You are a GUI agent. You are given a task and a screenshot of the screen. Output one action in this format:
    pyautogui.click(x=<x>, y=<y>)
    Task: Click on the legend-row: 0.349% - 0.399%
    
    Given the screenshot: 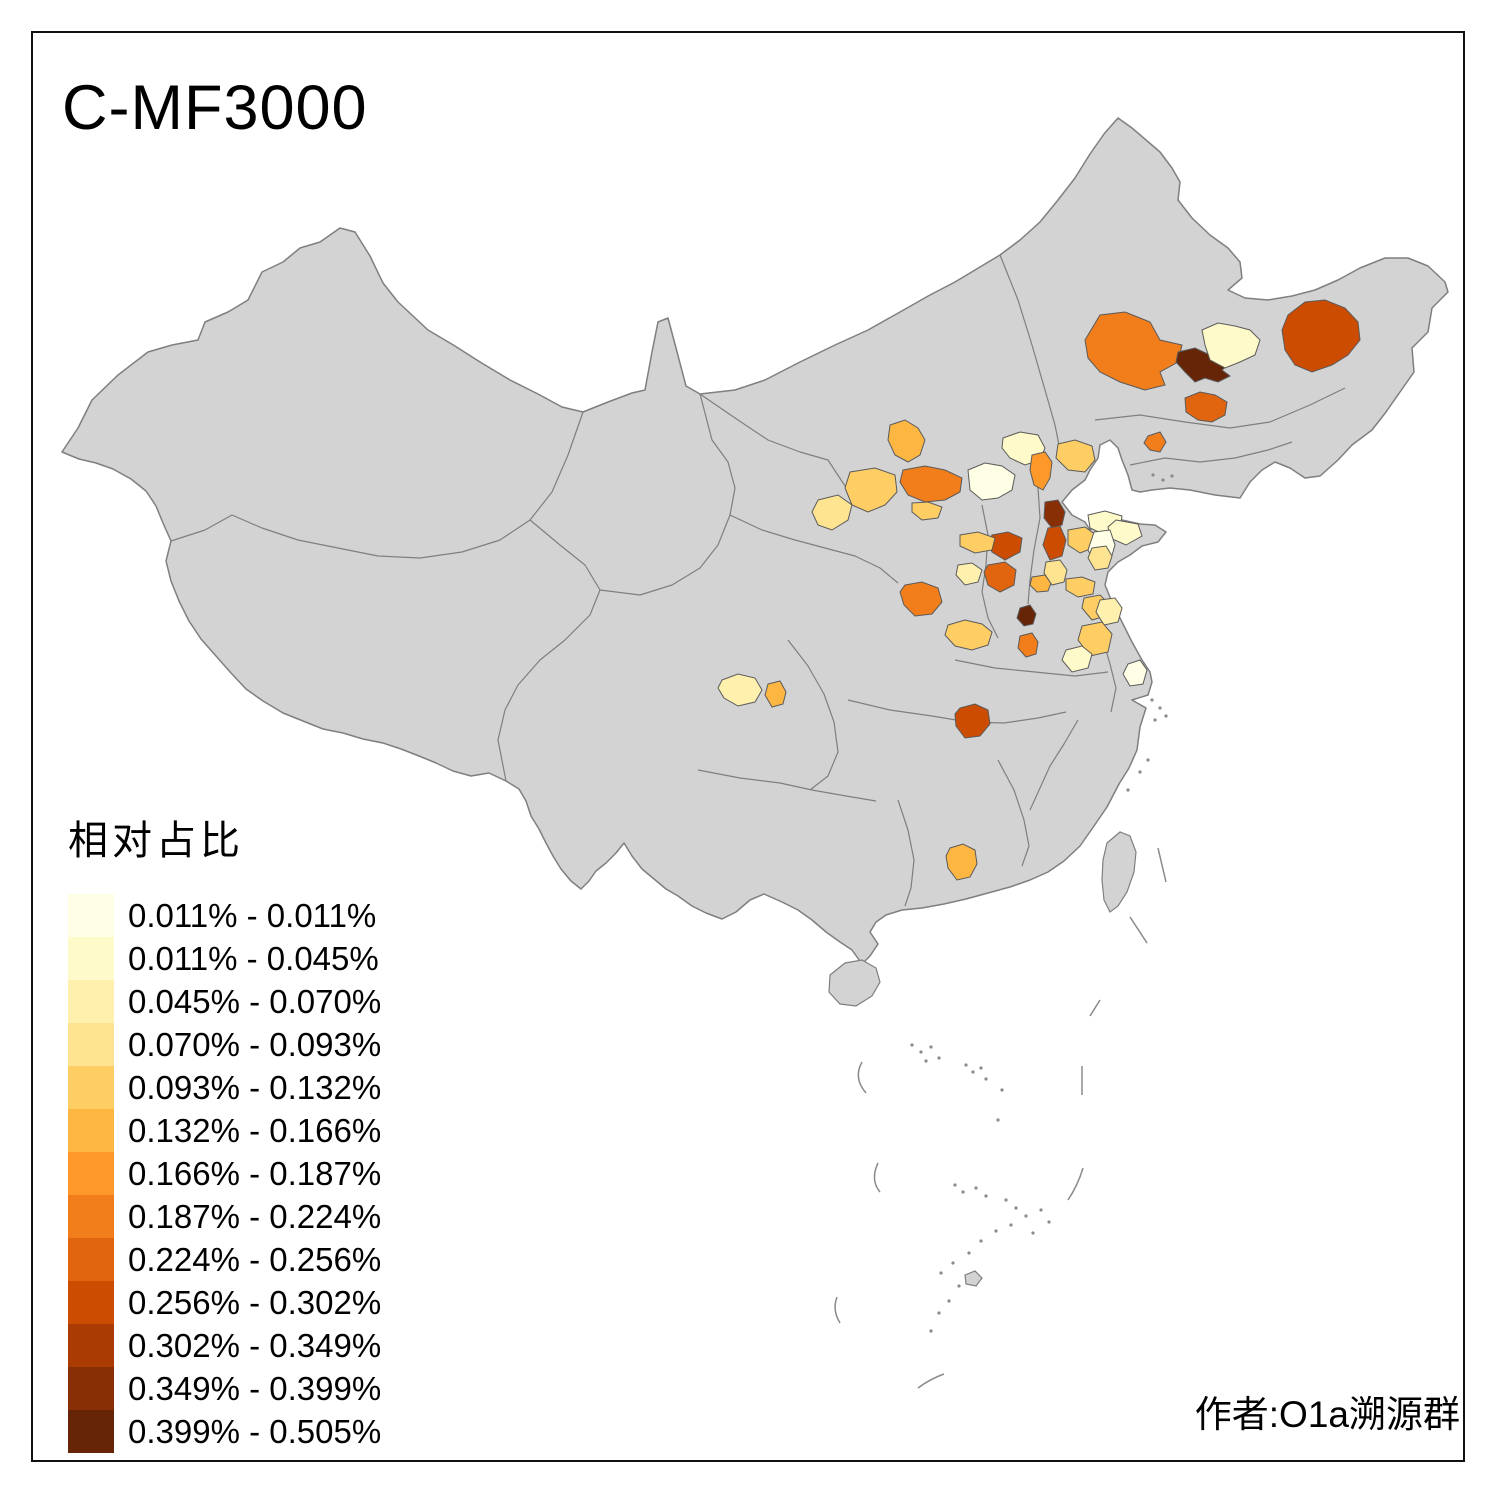 What is the action you would take?
    pyautogui.click(x=224, y=1388)
    